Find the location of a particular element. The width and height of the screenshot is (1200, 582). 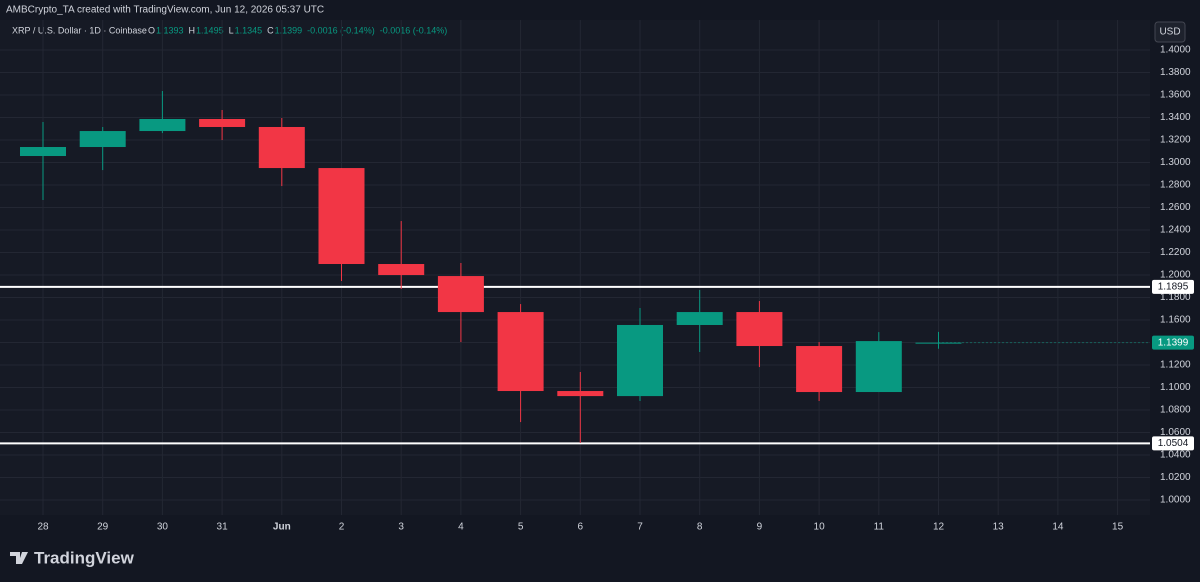

ohlc-key: C is located at coordinates (270, 30).